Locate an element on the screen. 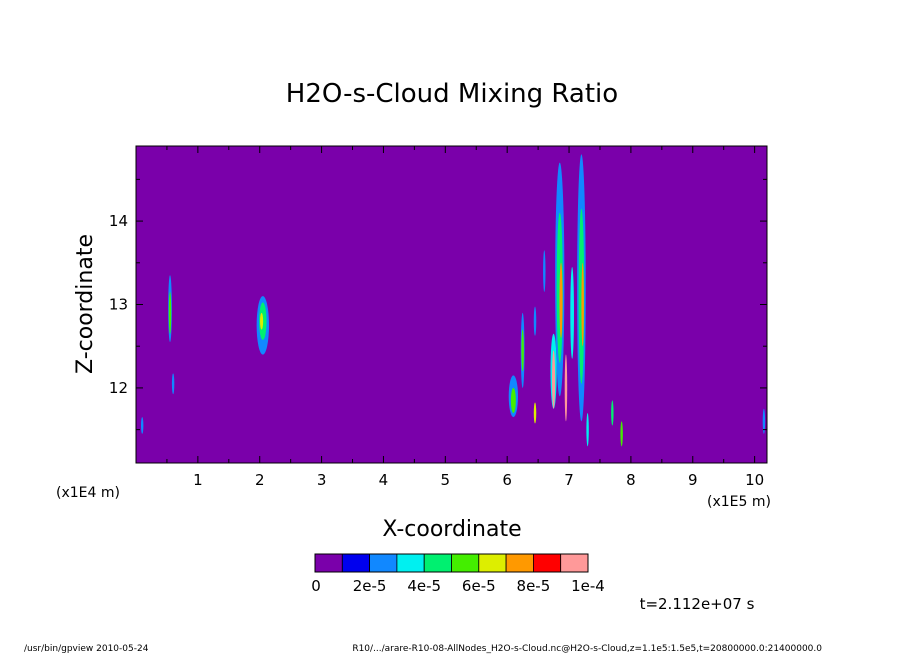 The image size is (904, 654). colorbar-label-4: 8e-5 is located at coordinates (534, 586).